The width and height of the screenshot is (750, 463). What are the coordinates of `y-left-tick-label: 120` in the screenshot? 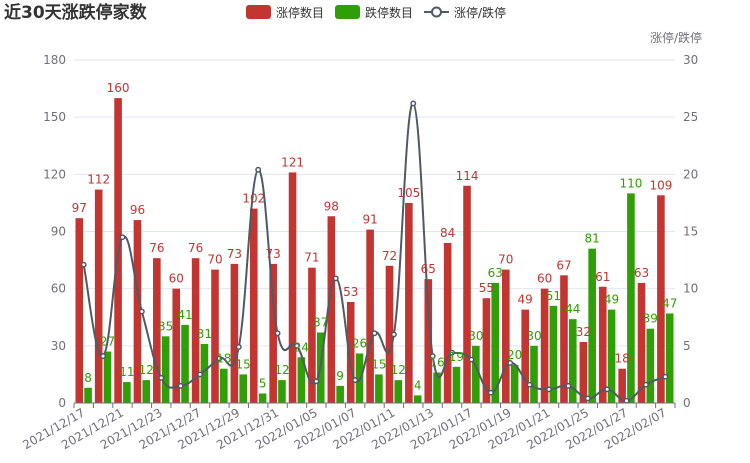 It's located at (54, 174).